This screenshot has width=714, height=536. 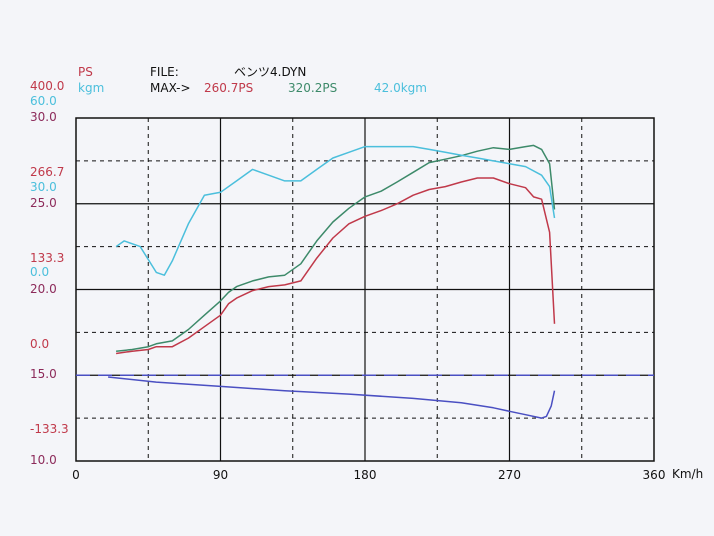 What do you see at coordinates (43, 374) in the screenshot?
I see `left-axis-label: 15.0` at bounding box center [43, 374].